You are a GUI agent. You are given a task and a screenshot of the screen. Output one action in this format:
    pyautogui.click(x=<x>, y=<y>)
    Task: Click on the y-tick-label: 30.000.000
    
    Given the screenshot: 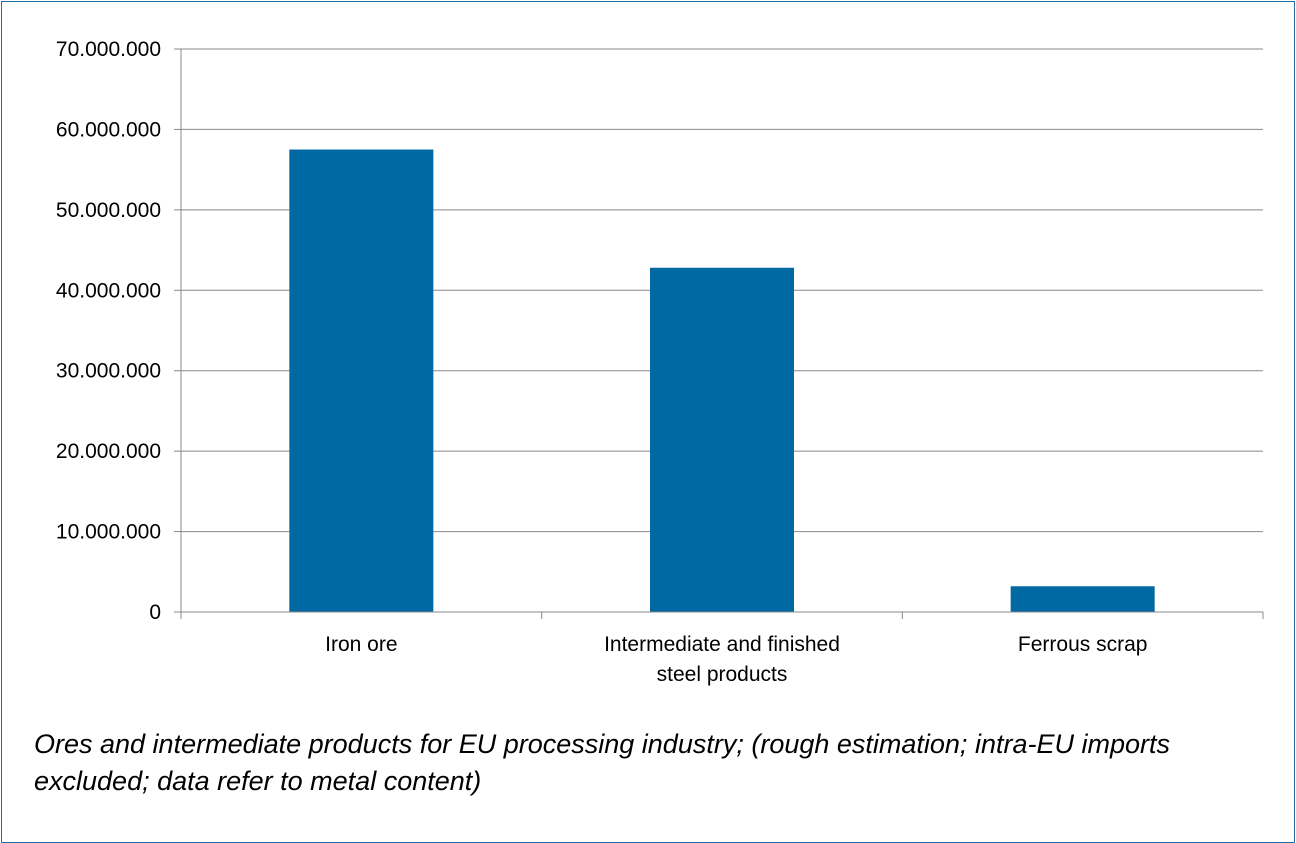 What is the action you would take?
    pyautogui.click(x=108, y=371)
    